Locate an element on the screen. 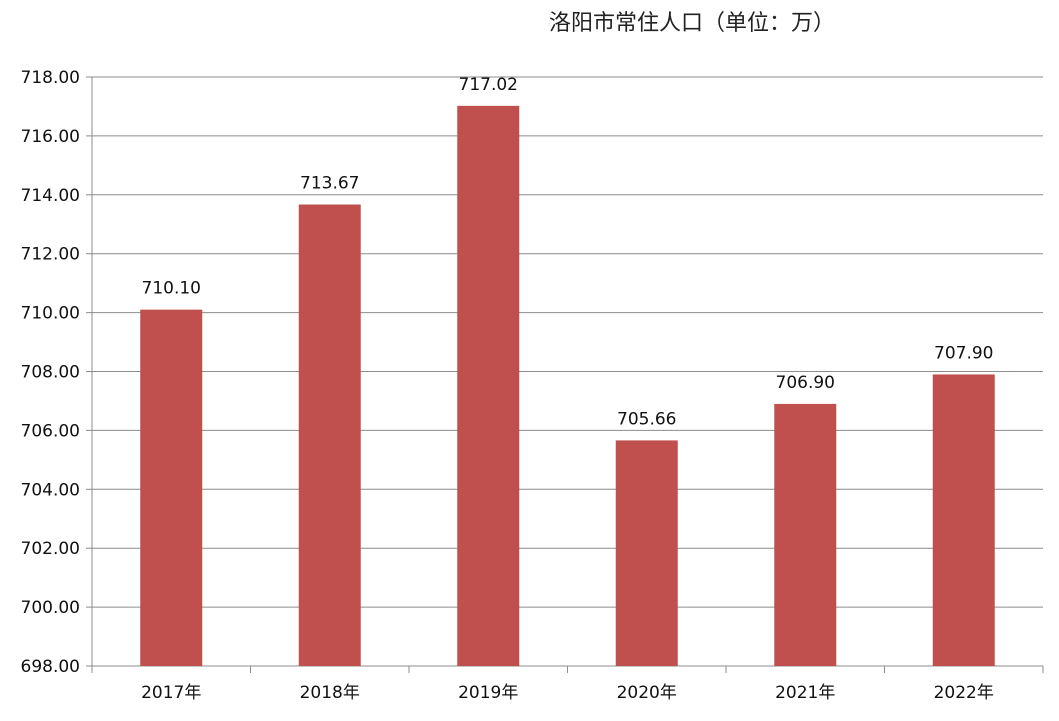 This screenshot has width=1059, height=721. y-tick-label: 706.00 is located at coordinates (50, 431).